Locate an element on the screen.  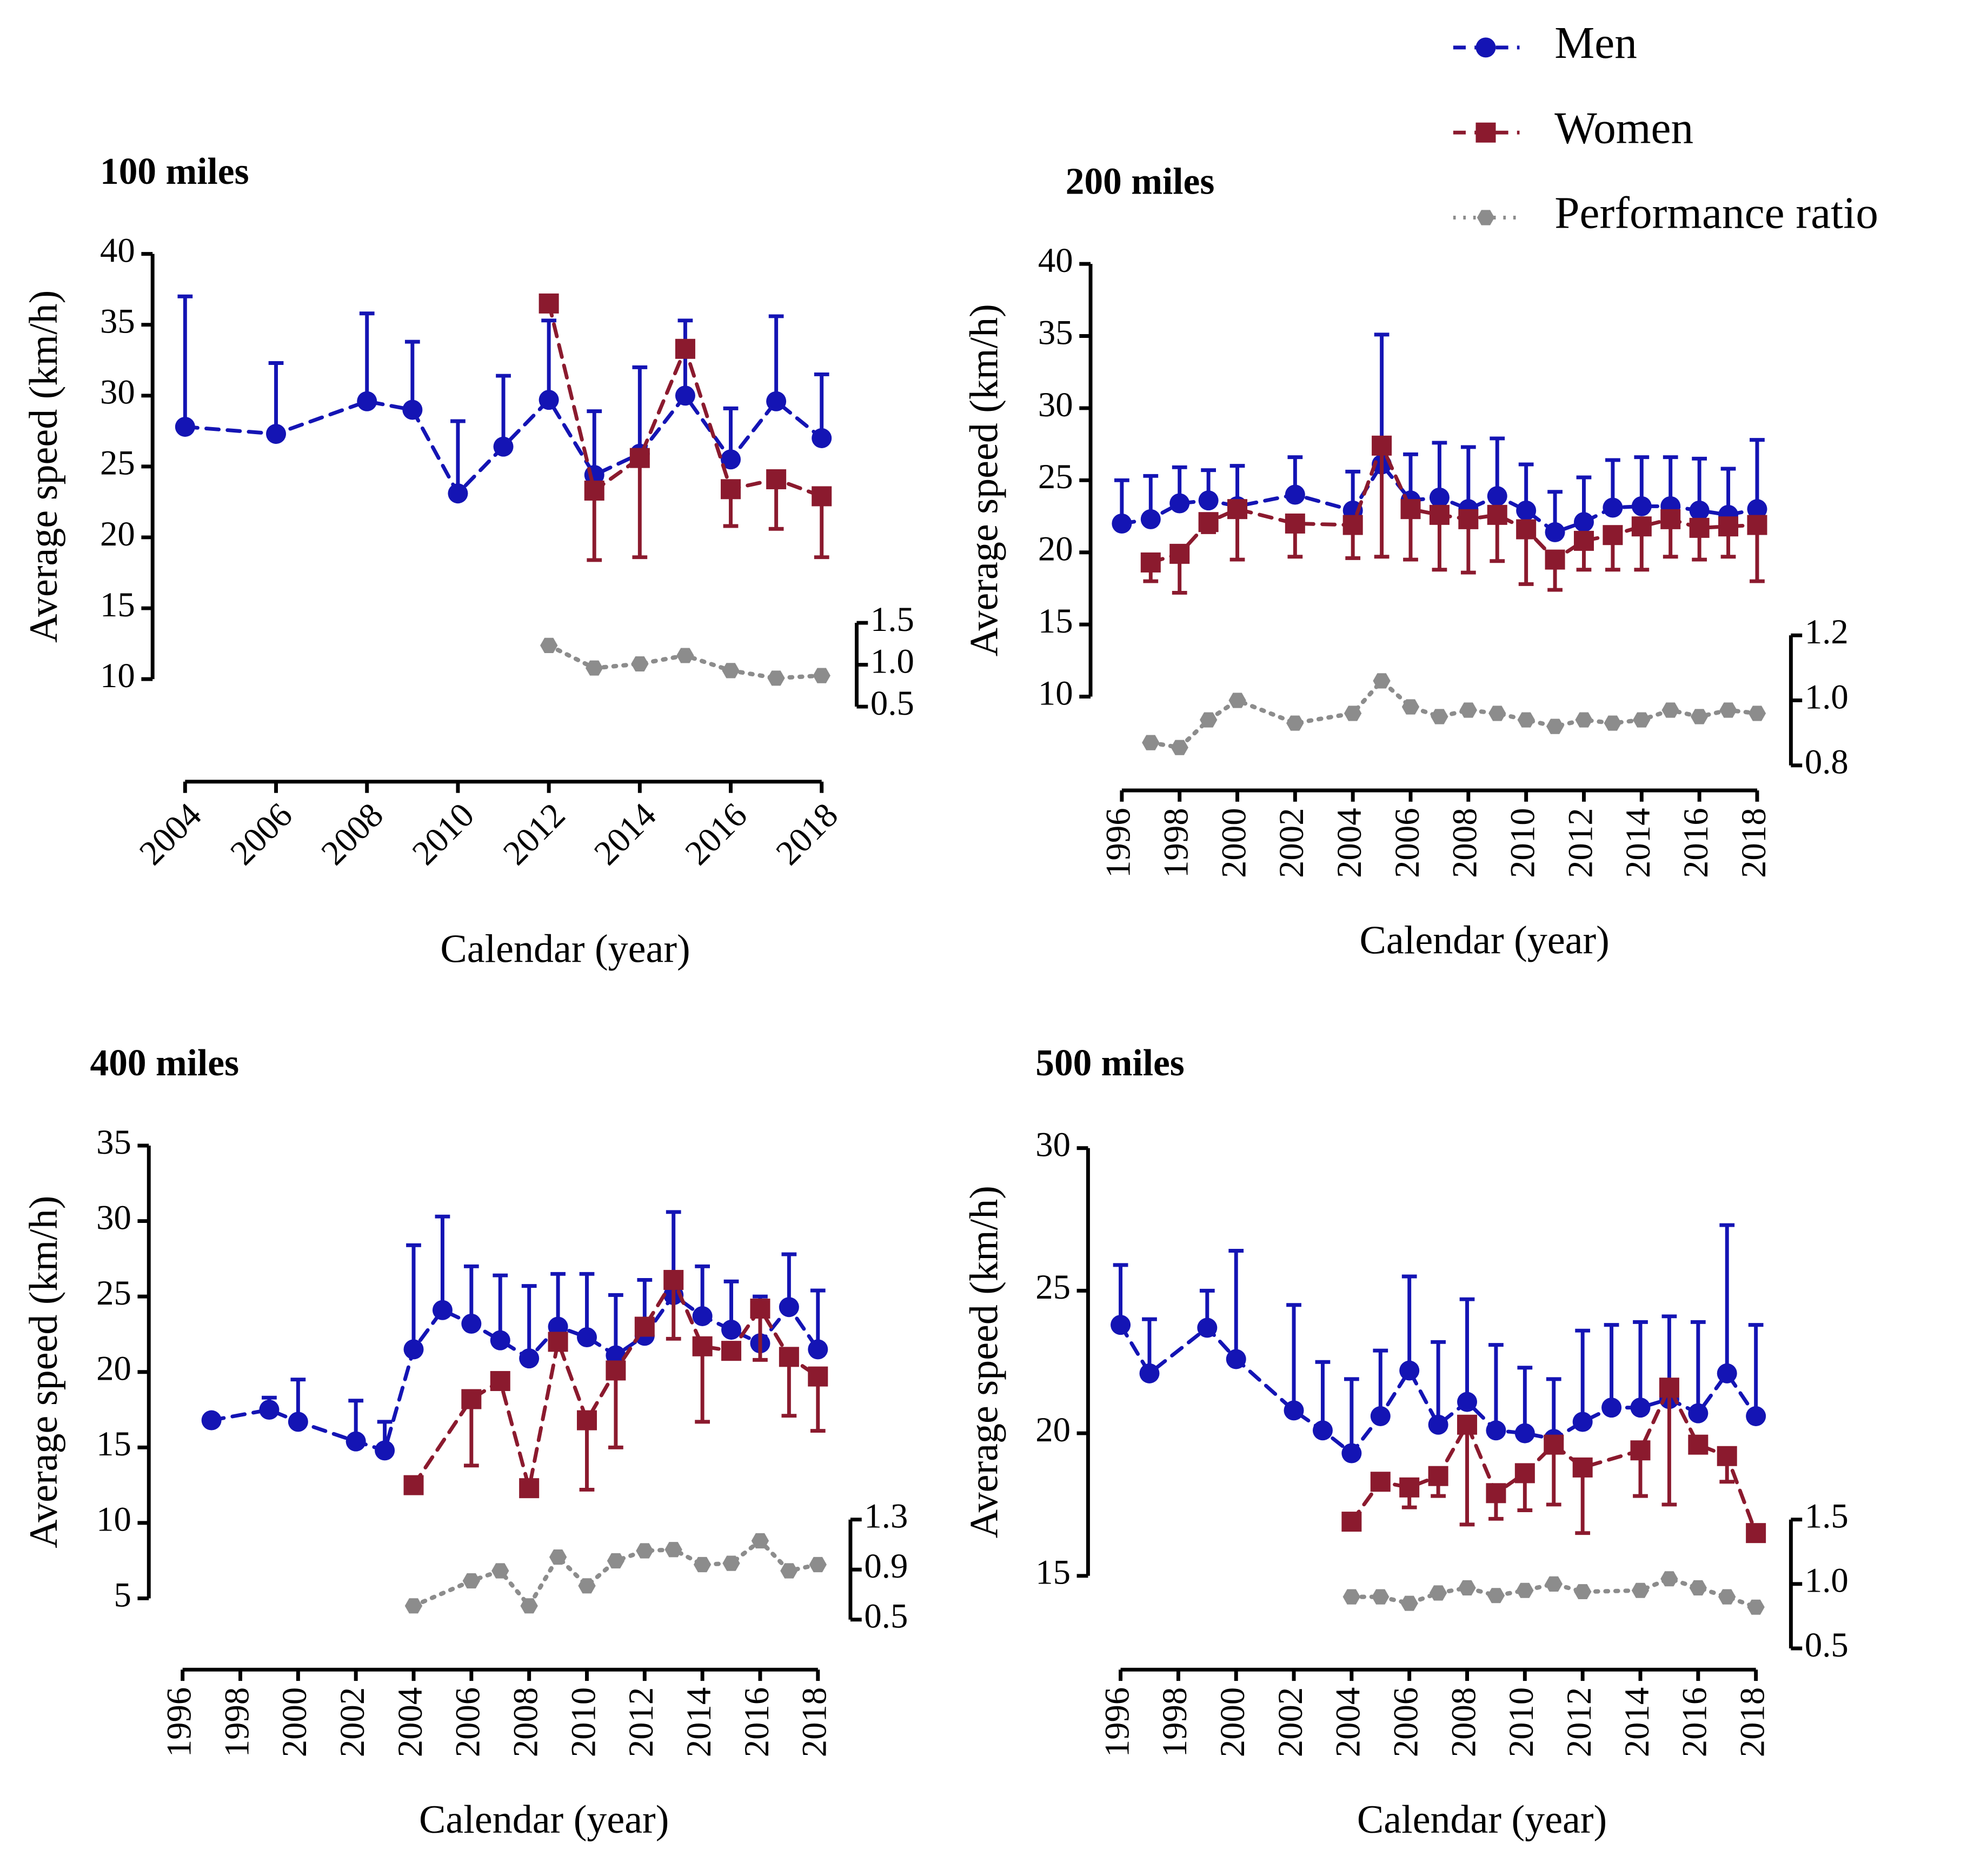
y-tick-label: 15 is located at coordinates (1053, 1572).